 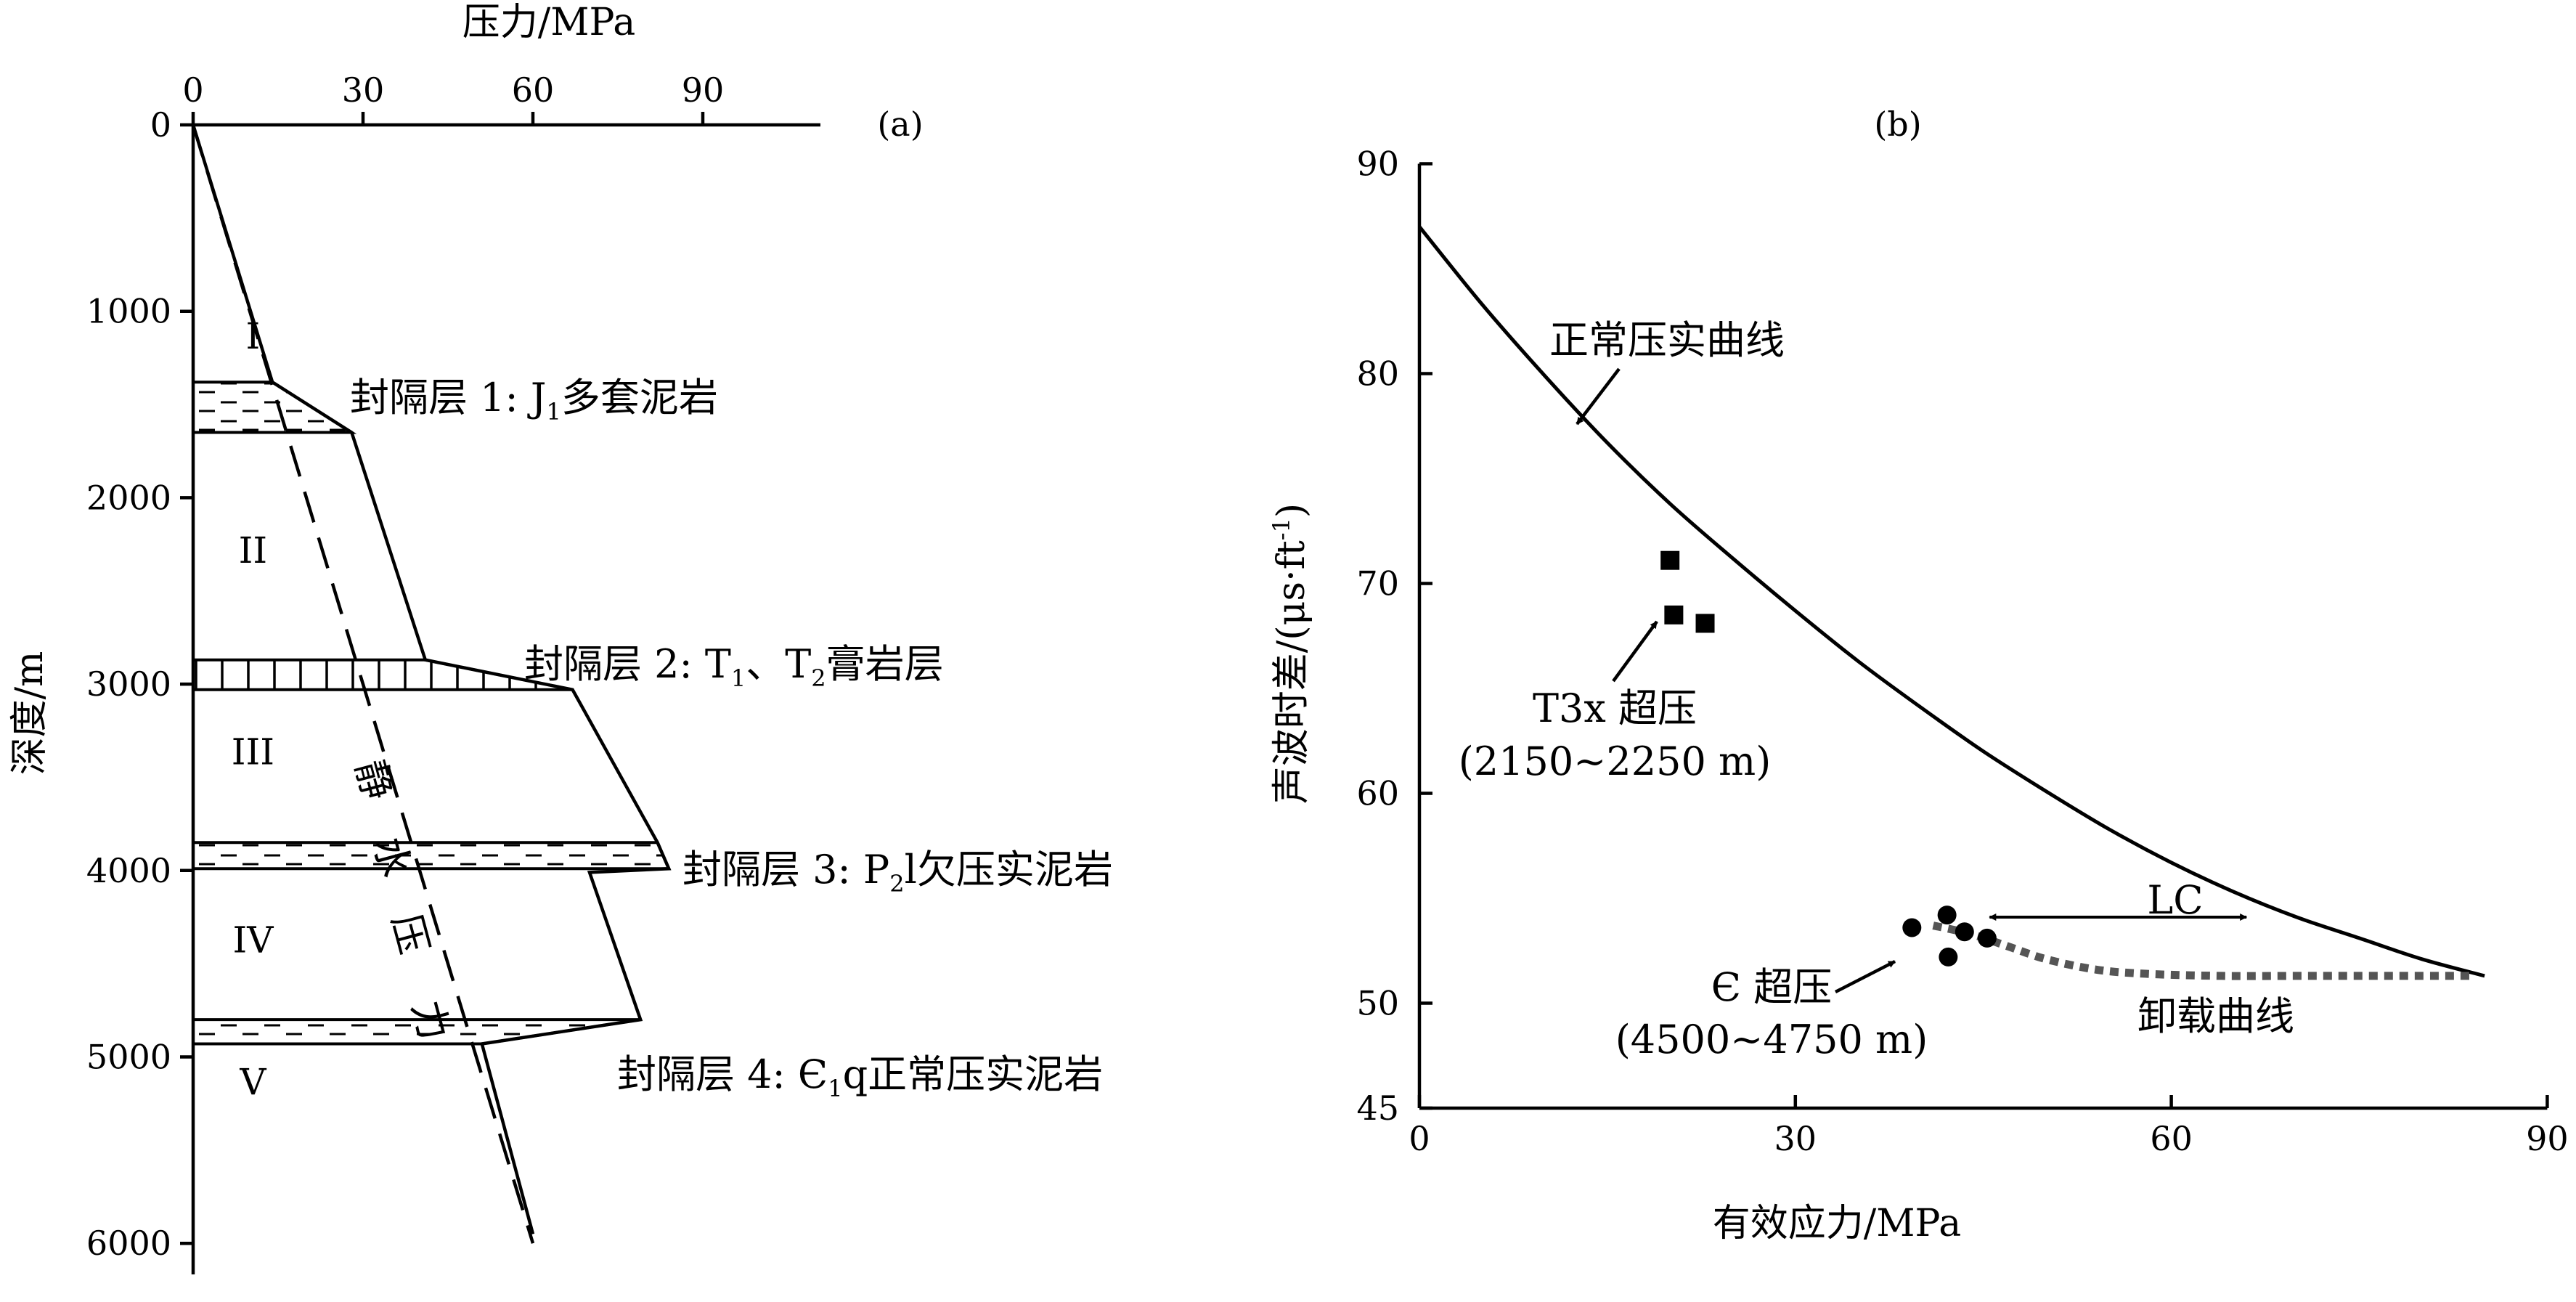 I want to click on hydrostatic-pressure-line, so click(x=363, y=684).